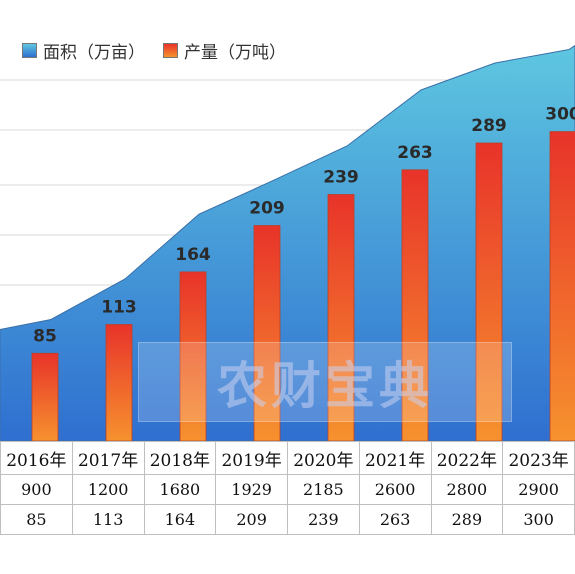  What do you see at coordinates (467, 458) in the screenshot?
I see `table-cell: 2022年` at bounding box center [467, 458].